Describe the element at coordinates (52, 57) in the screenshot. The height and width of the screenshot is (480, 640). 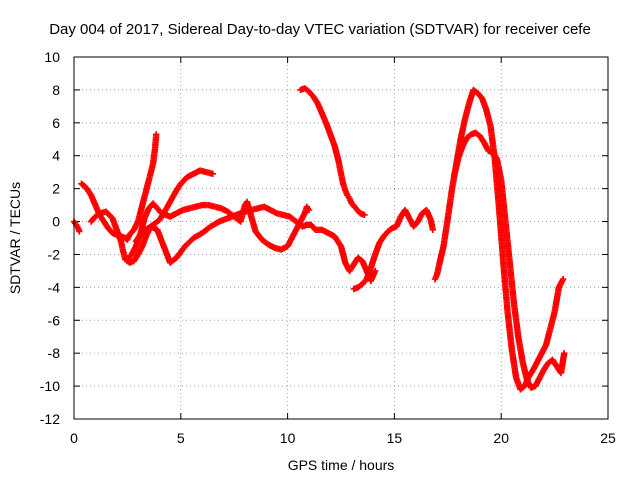
I see `y-tick-label: 10` at that location.